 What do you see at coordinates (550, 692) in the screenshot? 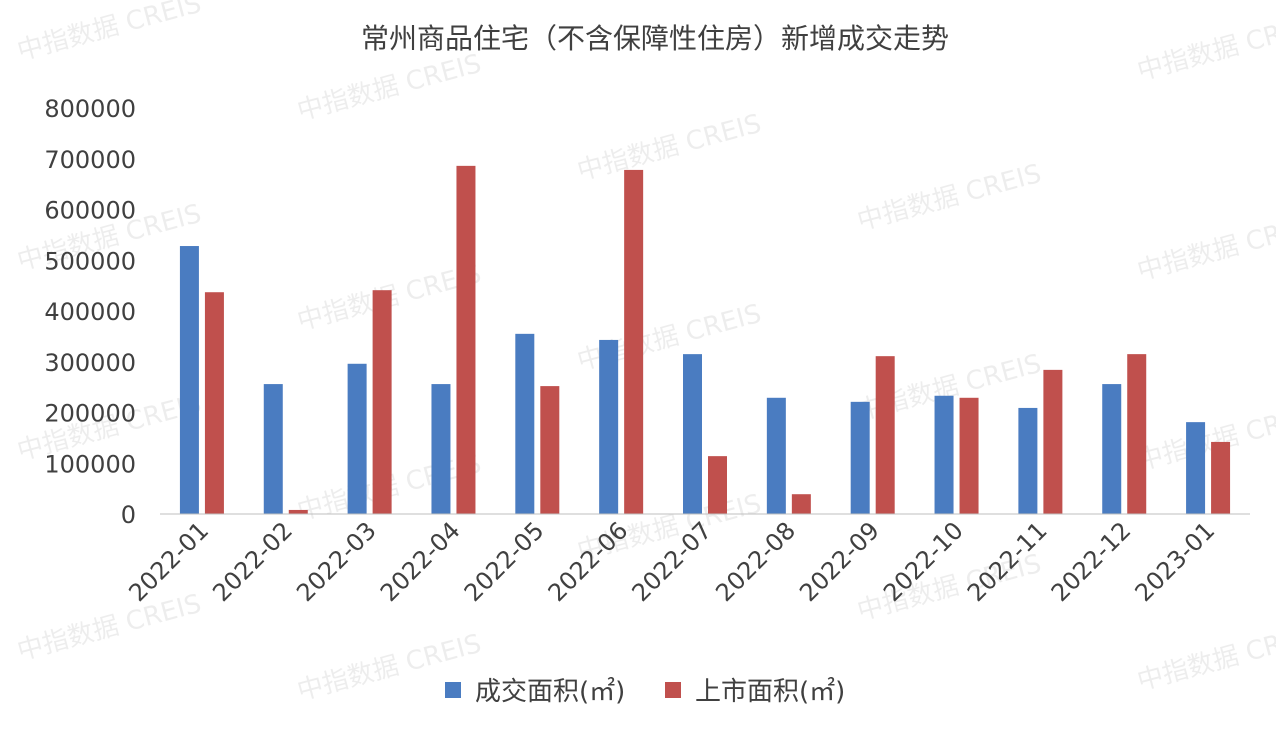
I see `legend-label: 成交面积(㎡)` at bounding box center [550, 692].